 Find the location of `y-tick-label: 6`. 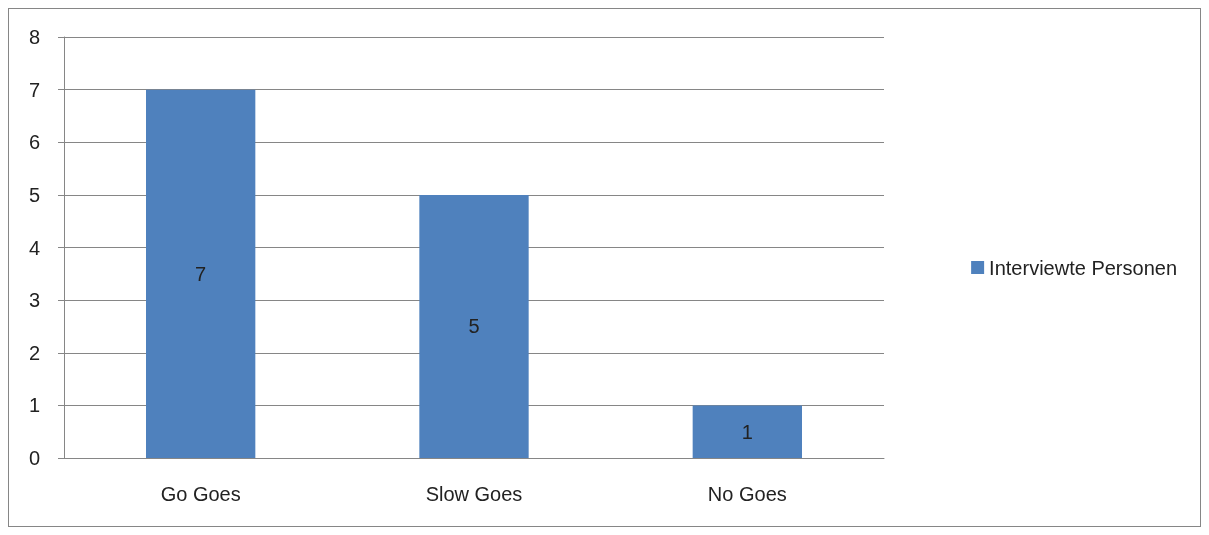

y-tick-label: 6 is located at coordinates (34, 142).